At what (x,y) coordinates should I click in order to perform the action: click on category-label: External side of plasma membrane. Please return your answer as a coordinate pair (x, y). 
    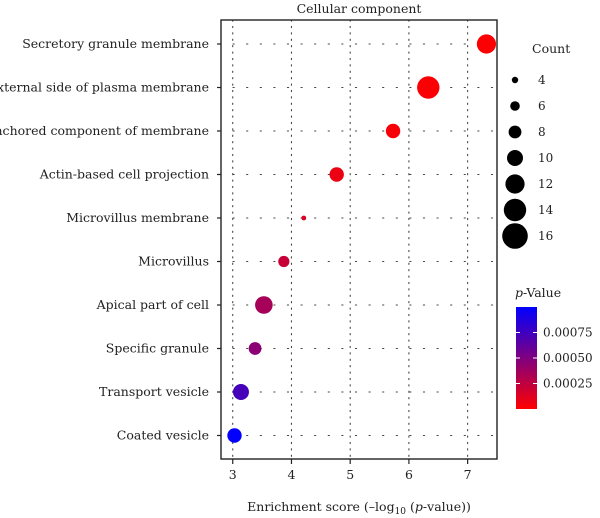
    Looking at the image, I should click on (104, 87).